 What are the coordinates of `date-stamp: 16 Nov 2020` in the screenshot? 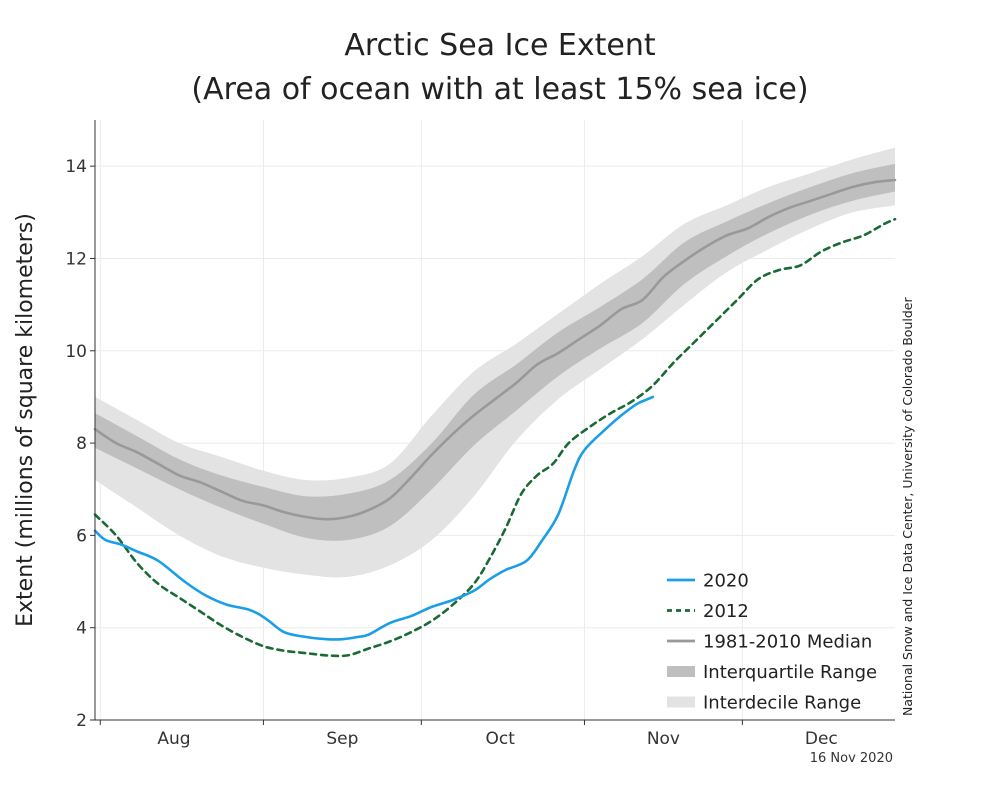 It's located at (851, 758).